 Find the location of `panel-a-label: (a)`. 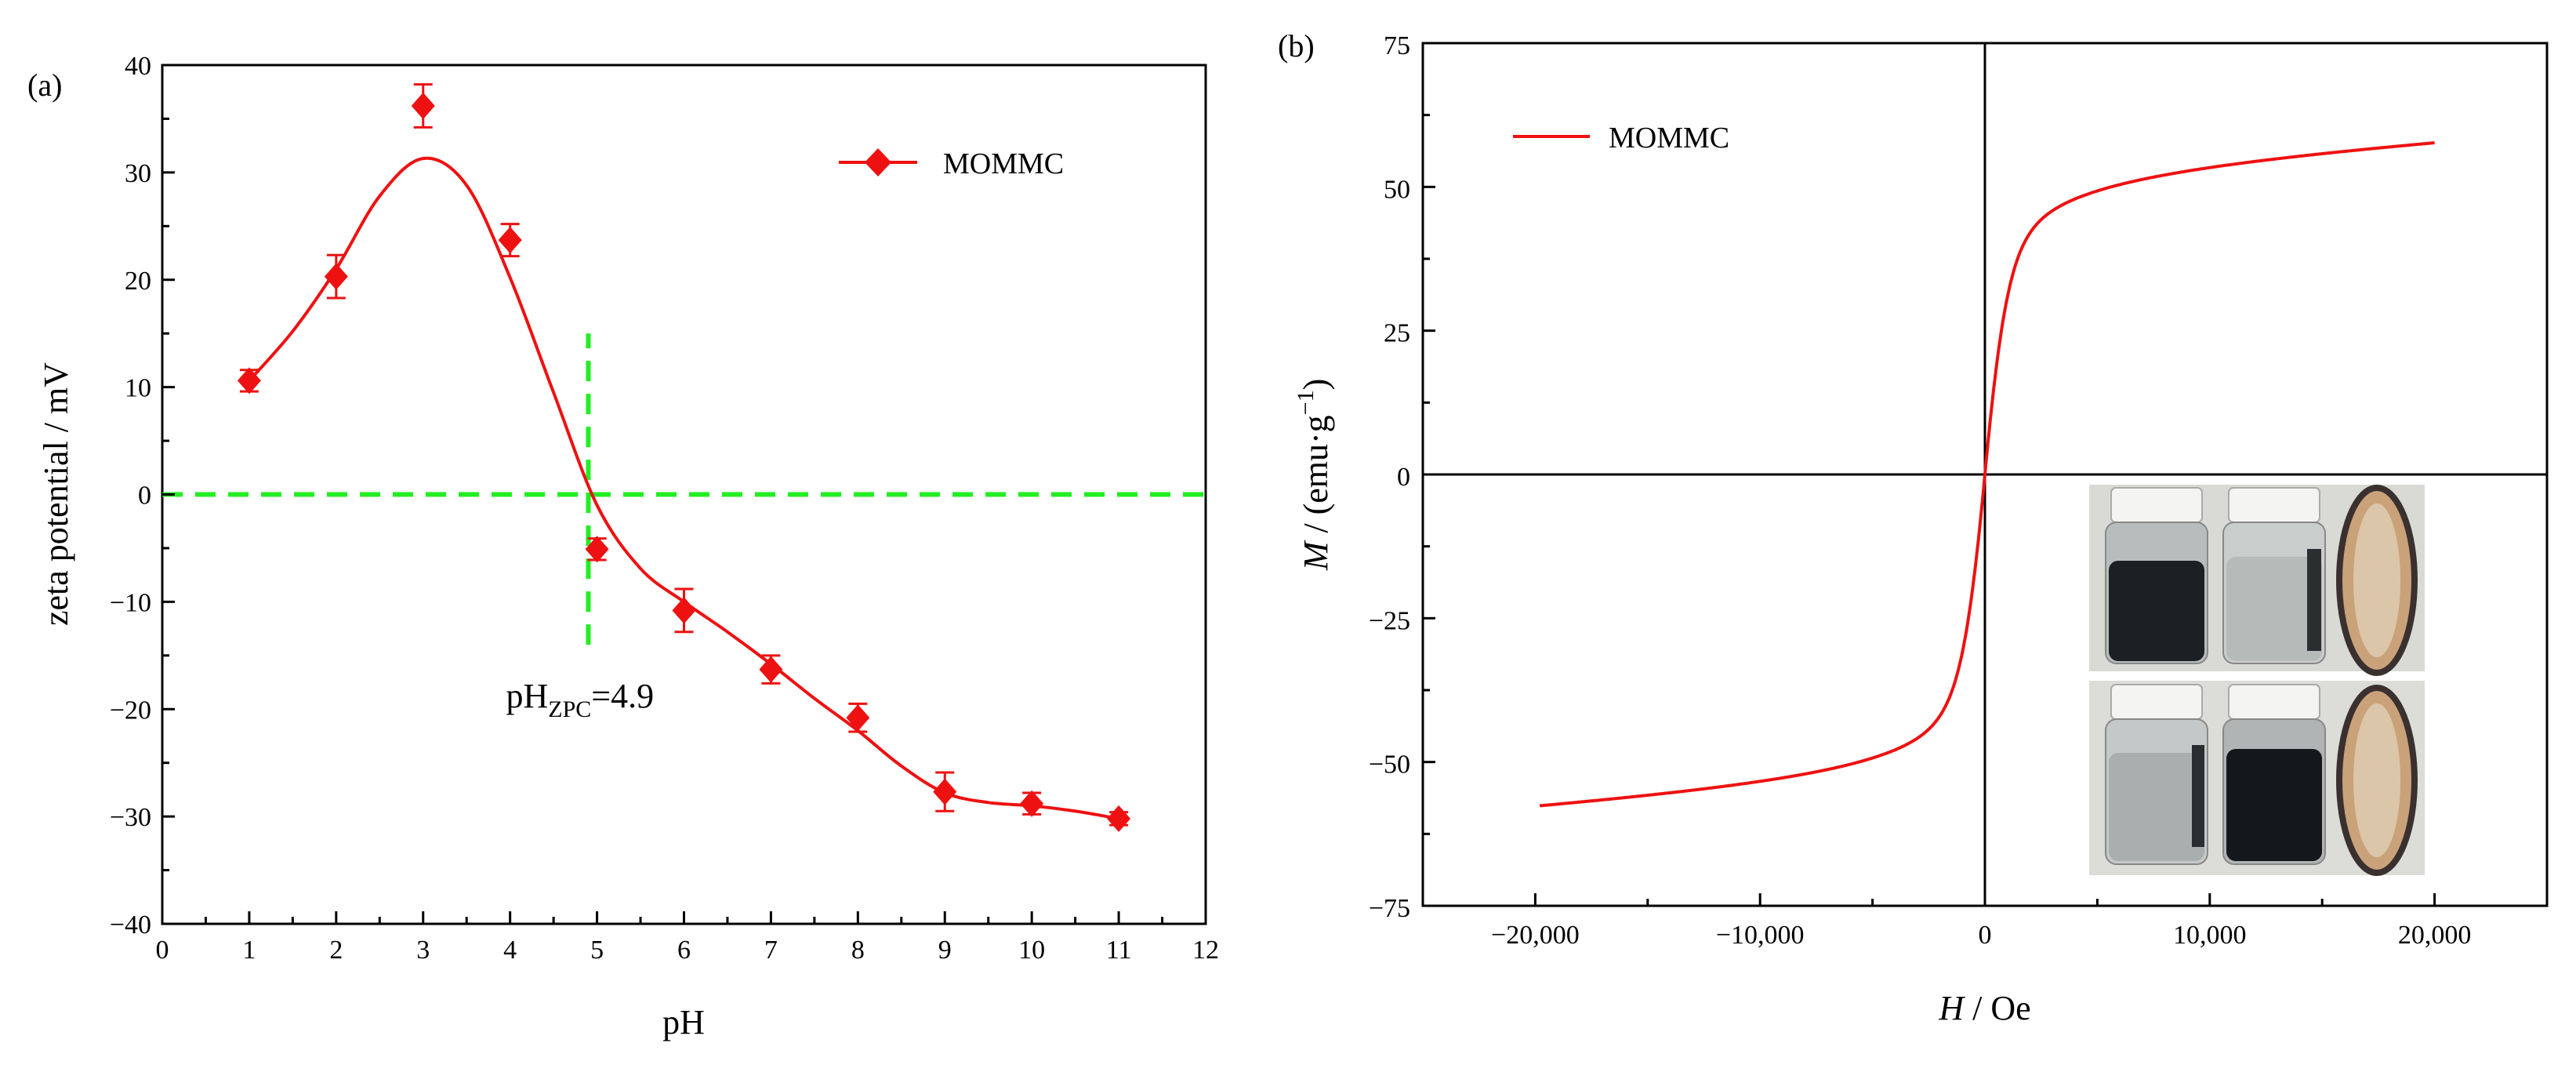

panel-a-label: (a) is located at coordinates (44, 85).